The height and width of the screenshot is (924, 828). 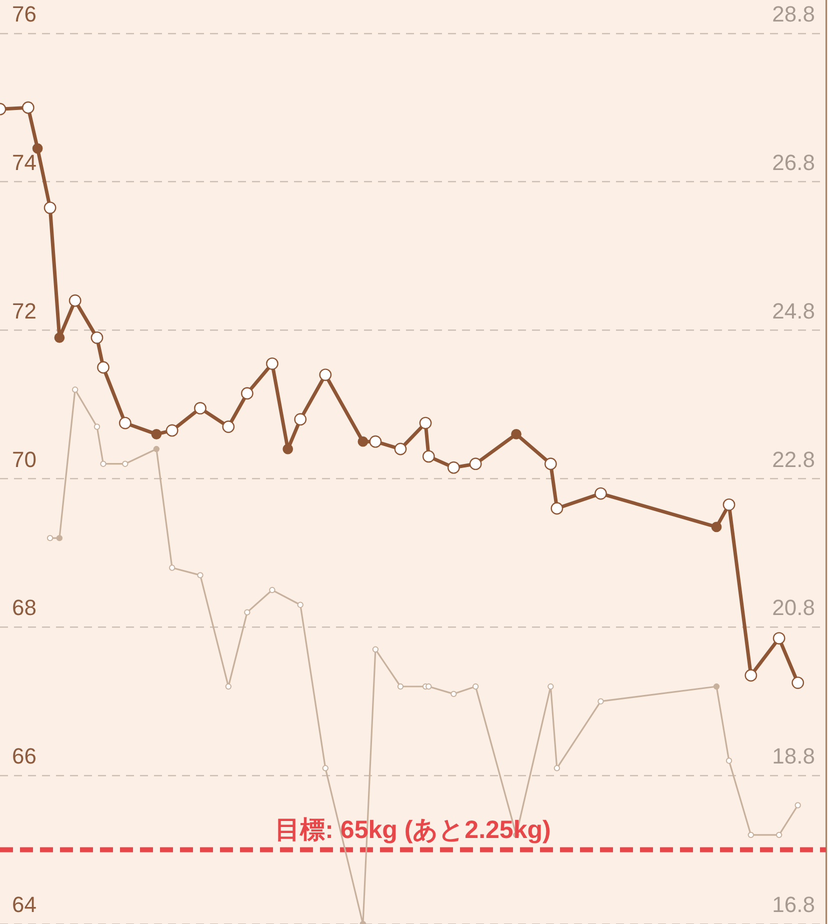 I want to click on ref-line-label: 目標: 65kg (あと2.25kg), so click(x=413, y=830).